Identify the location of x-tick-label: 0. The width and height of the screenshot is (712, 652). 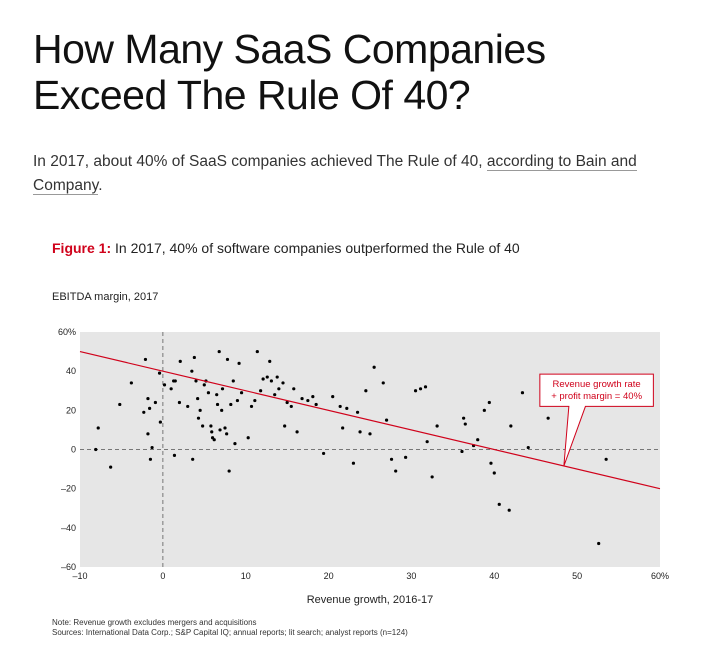
(162, 576).